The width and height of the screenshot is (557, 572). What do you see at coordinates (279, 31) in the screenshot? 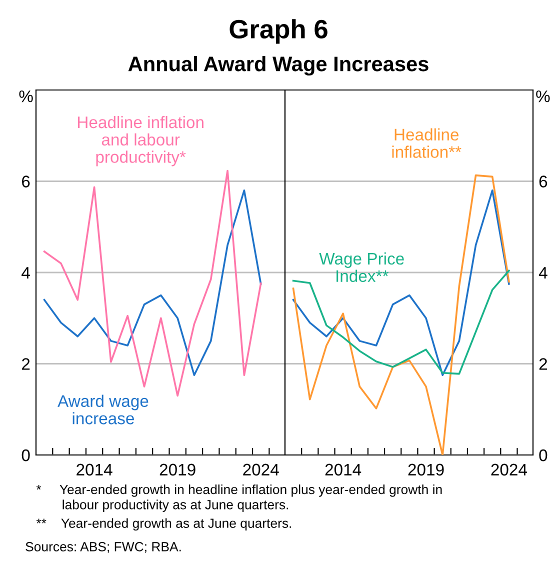
I see `chart-title: Graph 6` at bounding box center [279, 31].